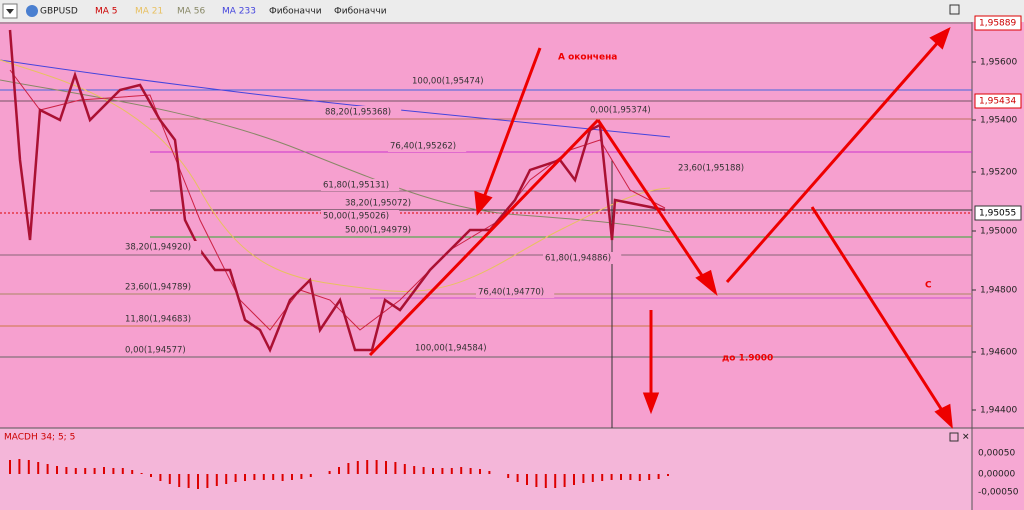 The height and width of the screenshot is (510, 1024). What do you see at coordinates (998, 493) in the screenshot?
I see `macd-axis-label: -0,00050` at bounding box center [998, 493].